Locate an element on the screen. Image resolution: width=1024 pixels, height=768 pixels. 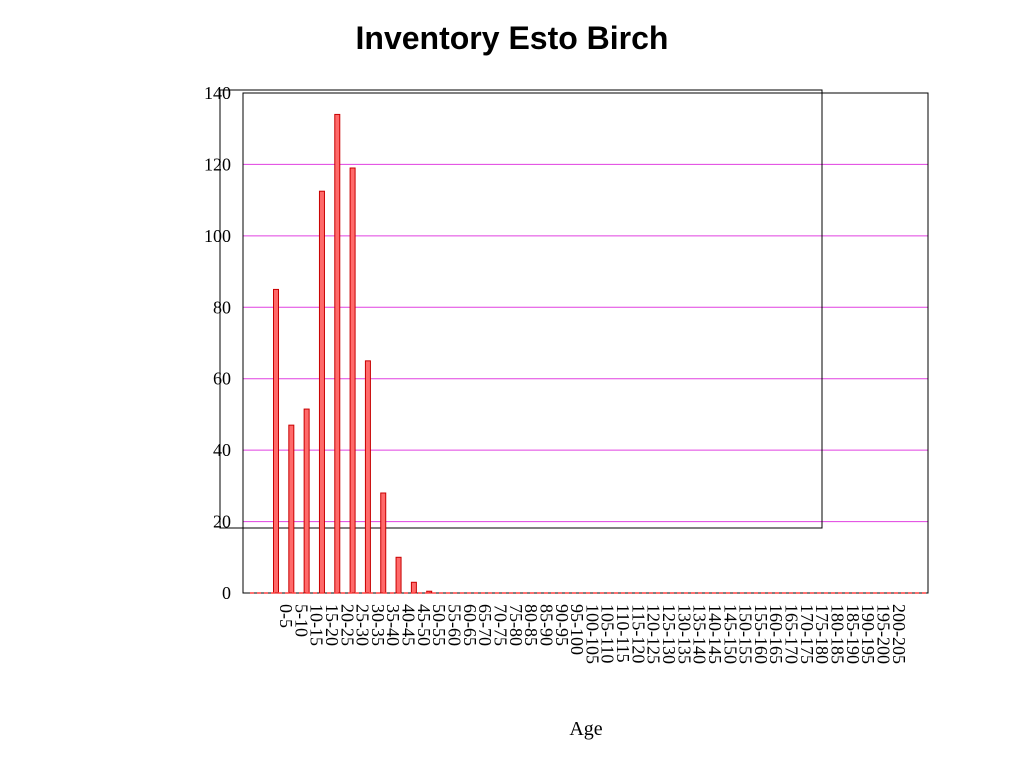
x-tick-label: 165-170 is located at coordinates (792, 634).